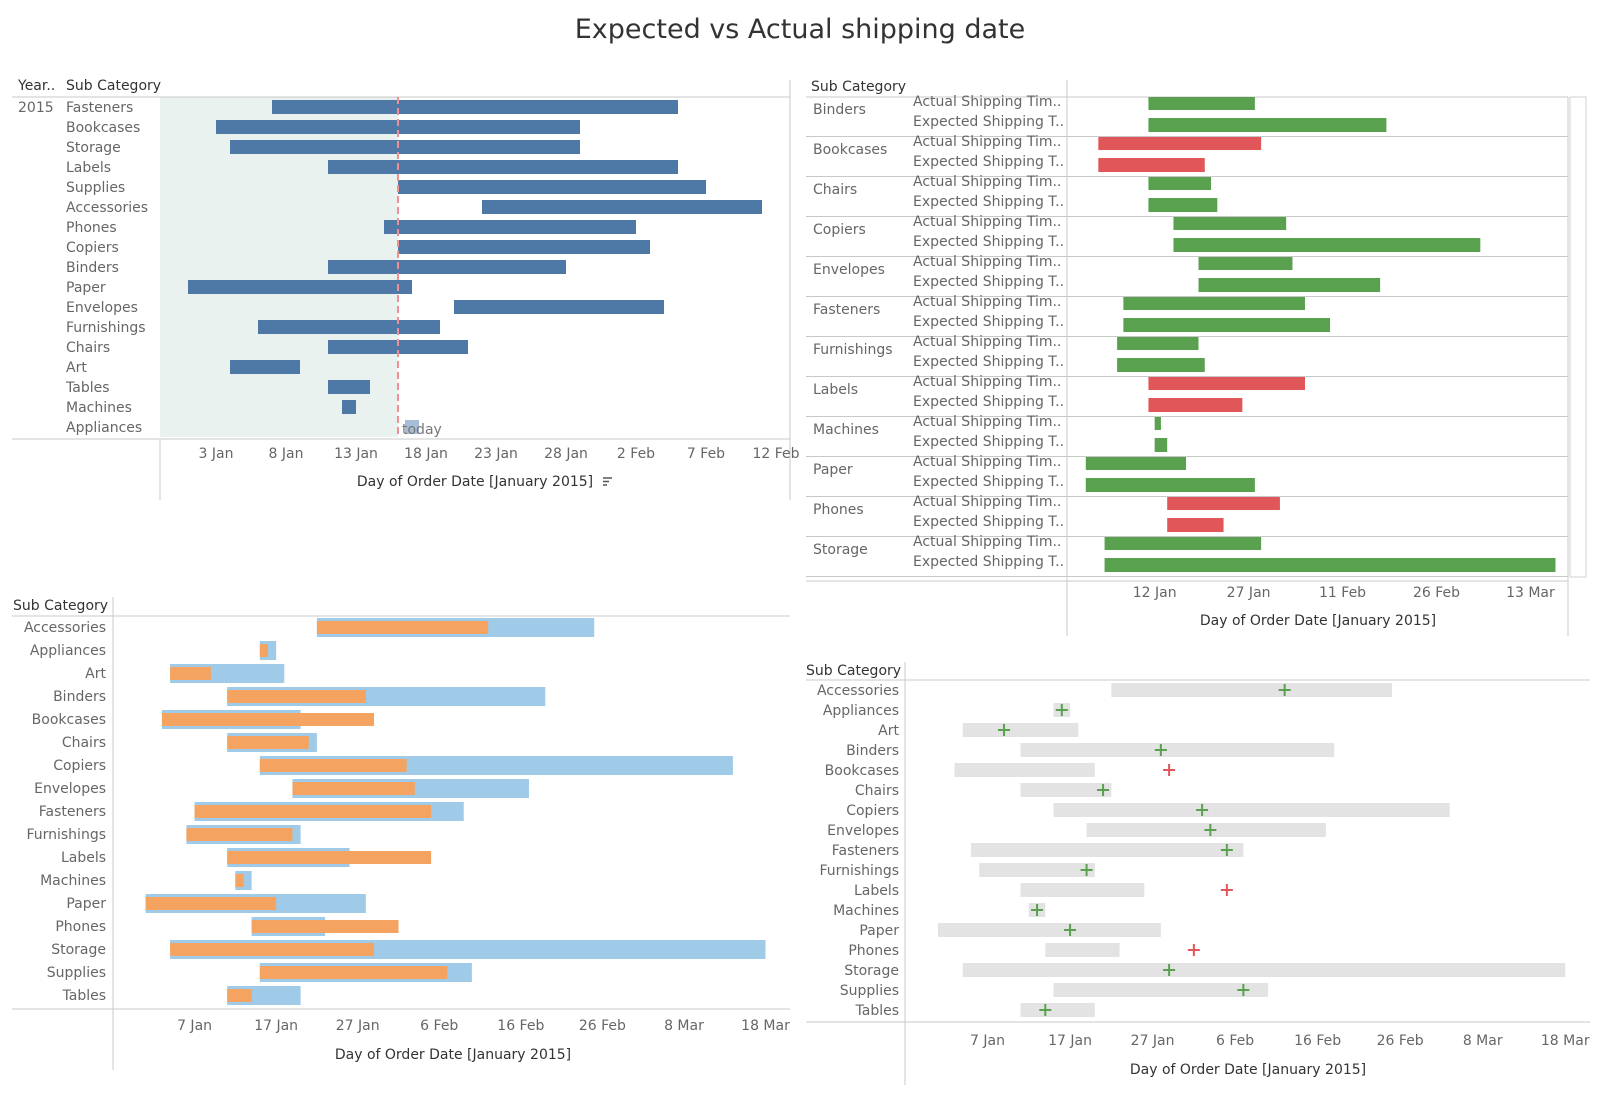 This screenshot has height=1100, width=1600. What do you see at coordinates (496, 454) in the screenshot?
I see `x-tick-label: 23 Jan` at bounding box center [496, 454].